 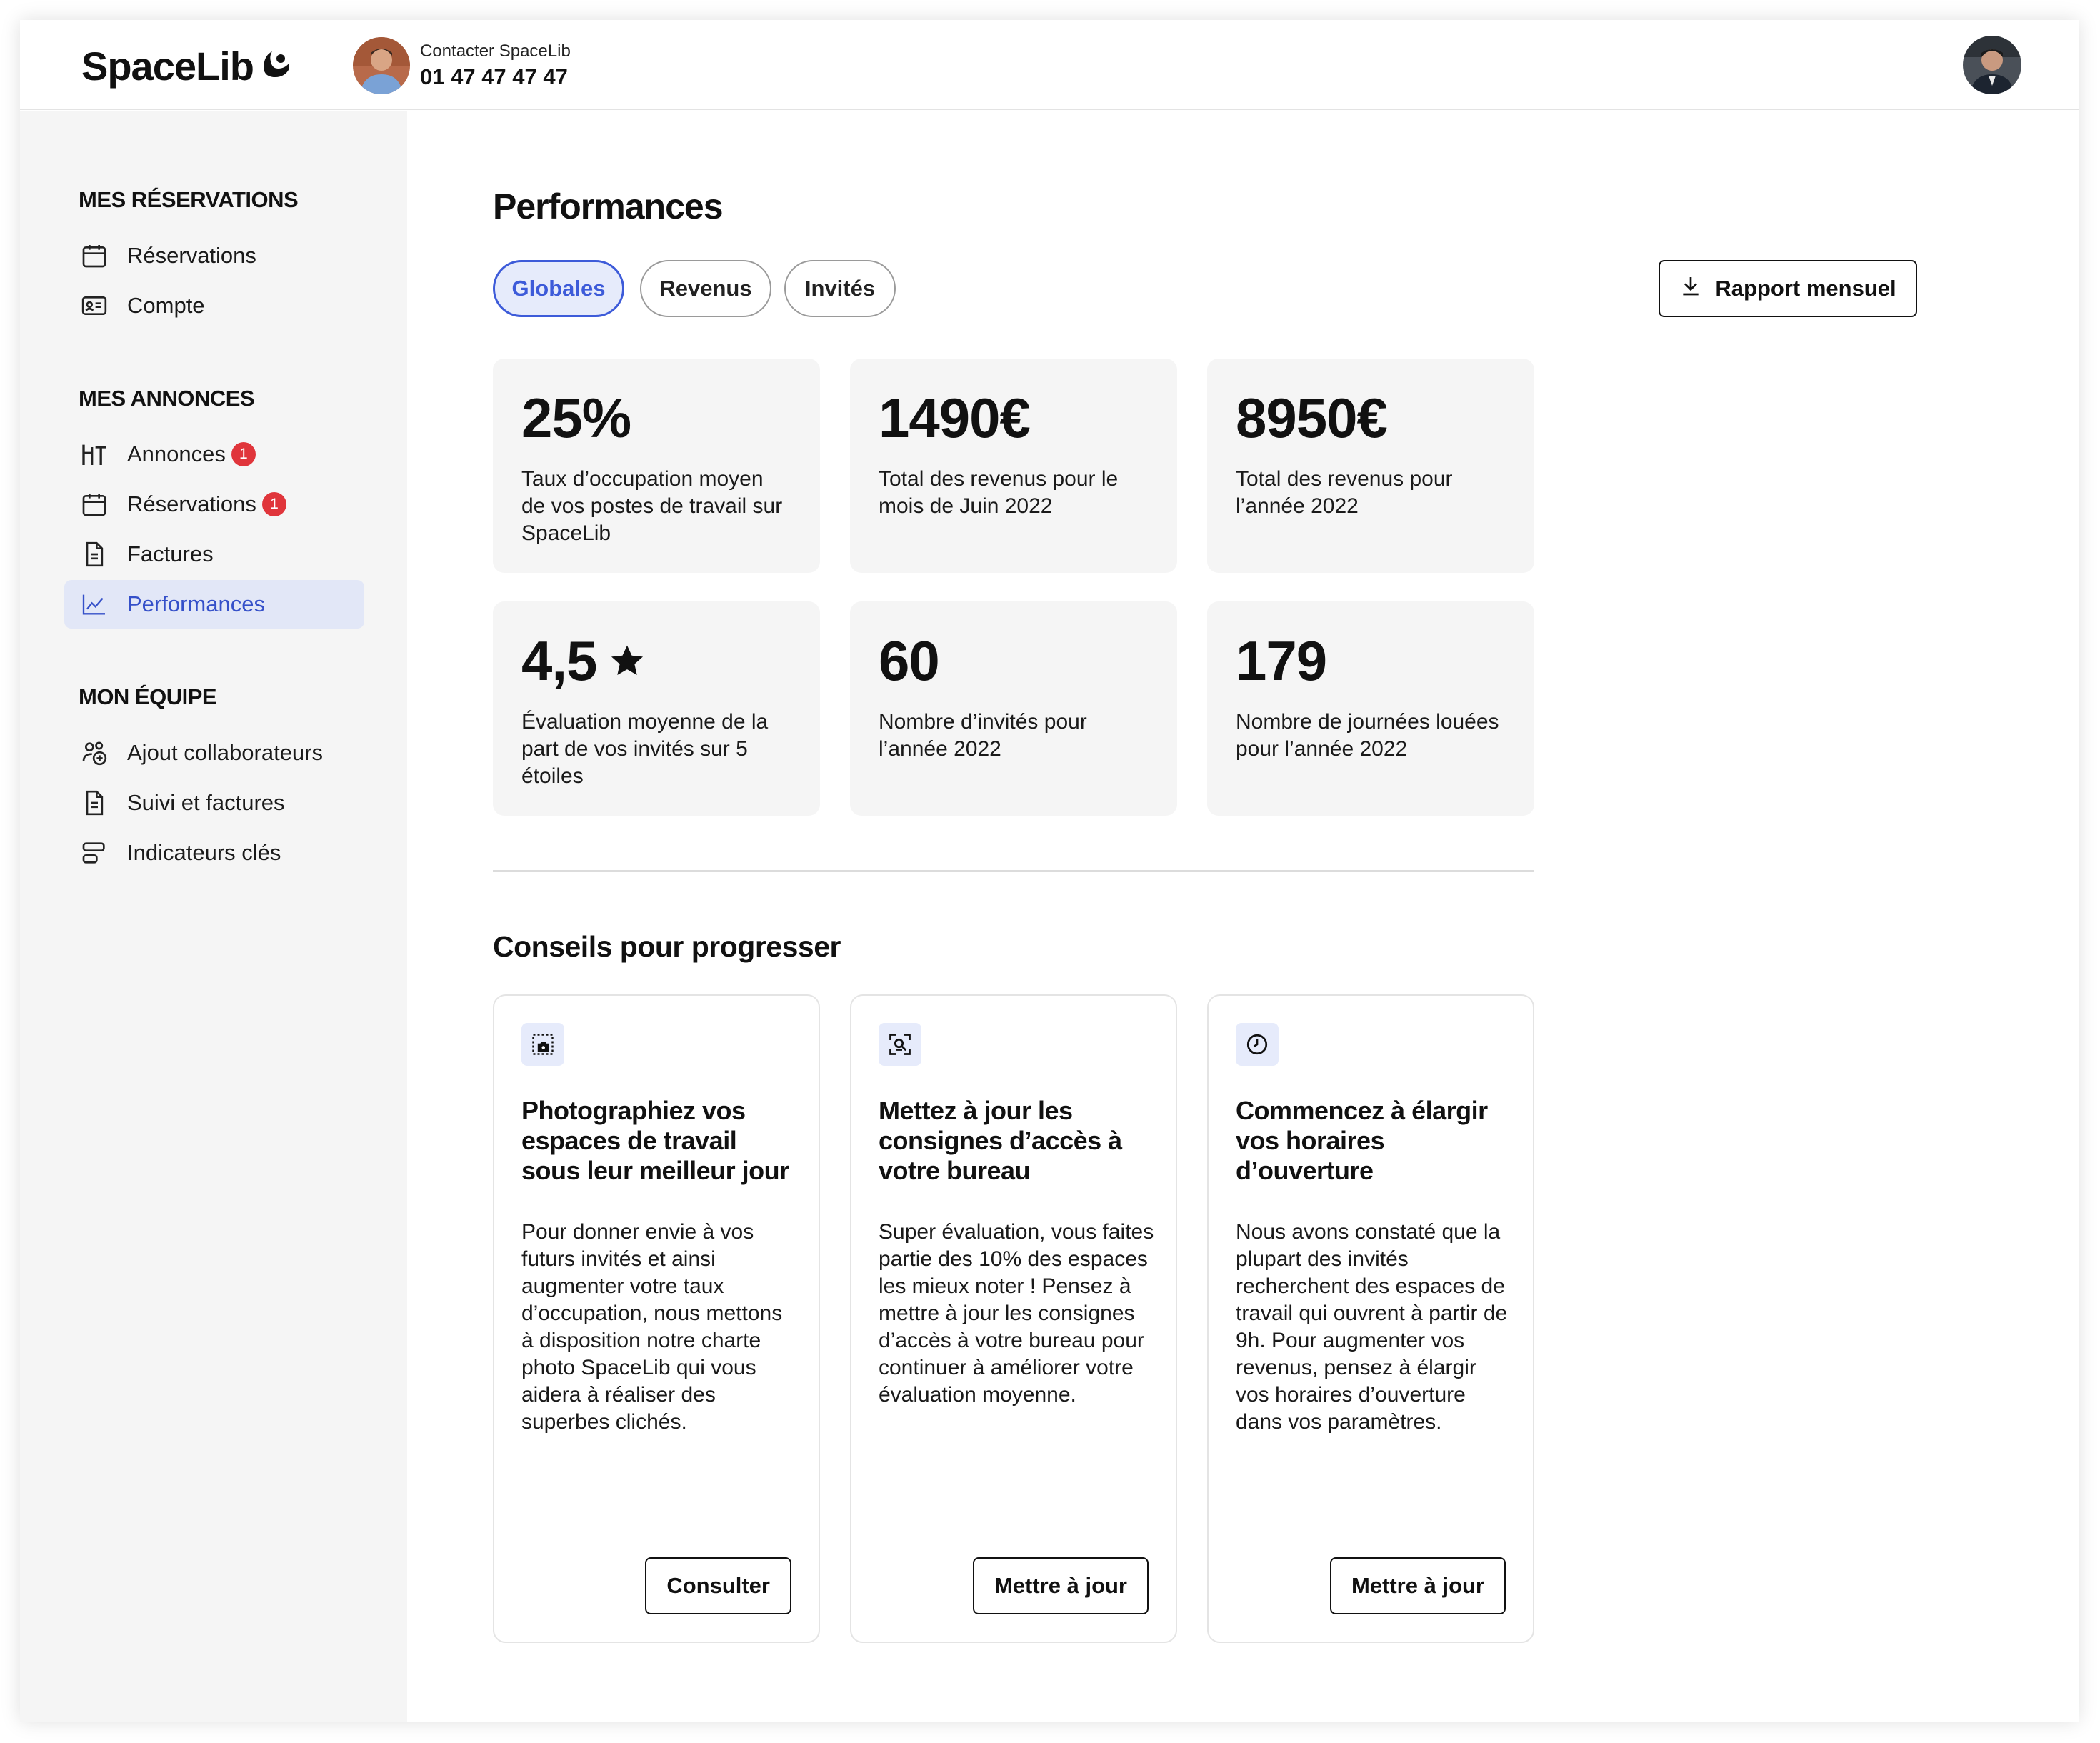 I want to click on tips-heading: Conseils pour progresser, so click(x=667, y=946).